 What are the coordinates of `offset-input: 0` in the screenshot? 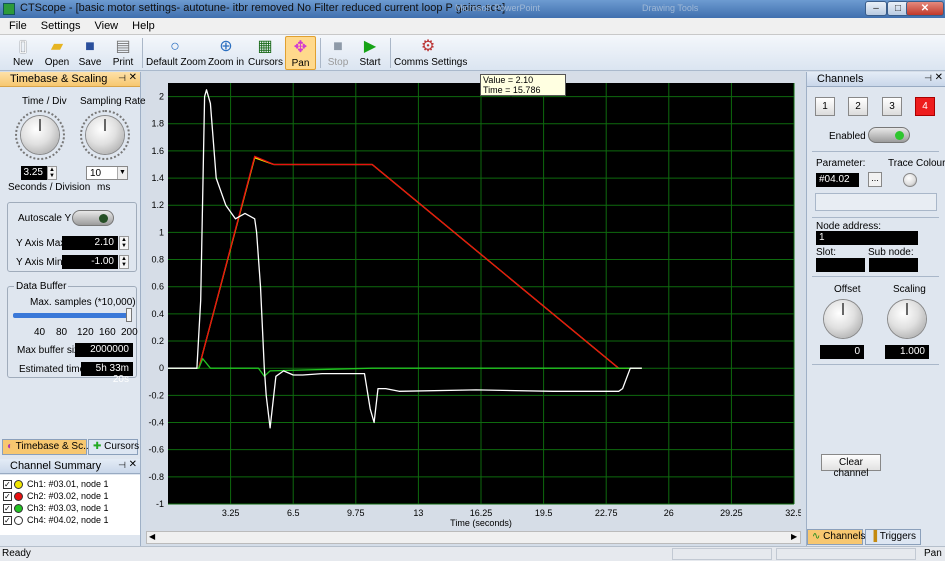 It's located at (842, 352).